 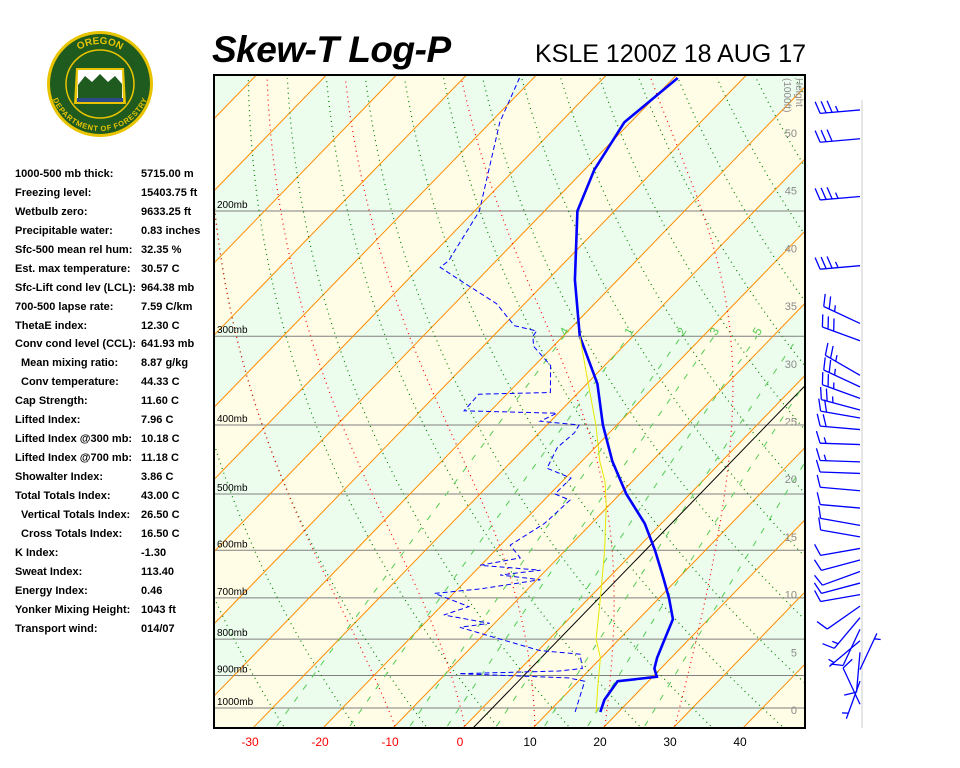 What do you see at coordinates (320, 742) in the screenshot?
I see `temperature-tick-label: -20` at bounding box center [320, 742].